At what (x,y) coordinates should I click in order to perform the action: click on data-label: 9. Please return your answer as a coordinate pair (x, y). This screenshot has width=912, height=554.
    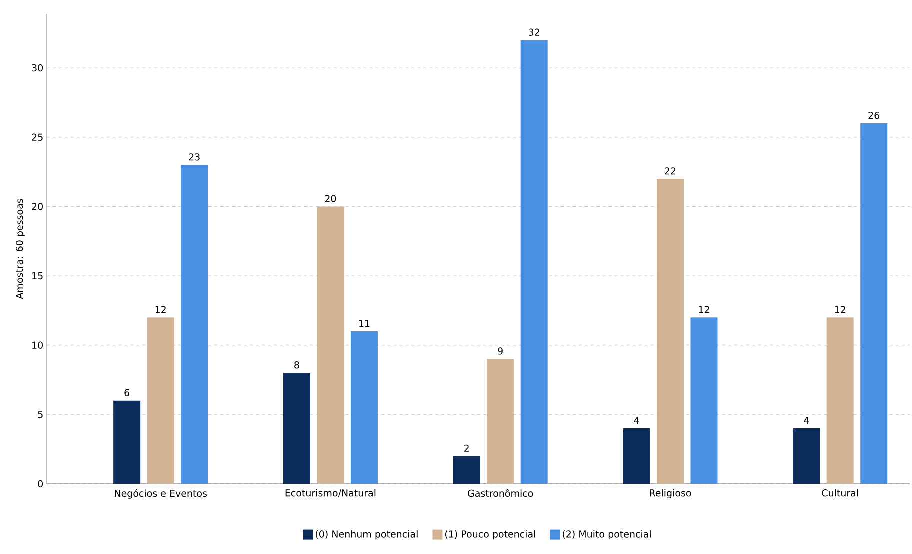
    Looking at the image, I should click on (500, 351).